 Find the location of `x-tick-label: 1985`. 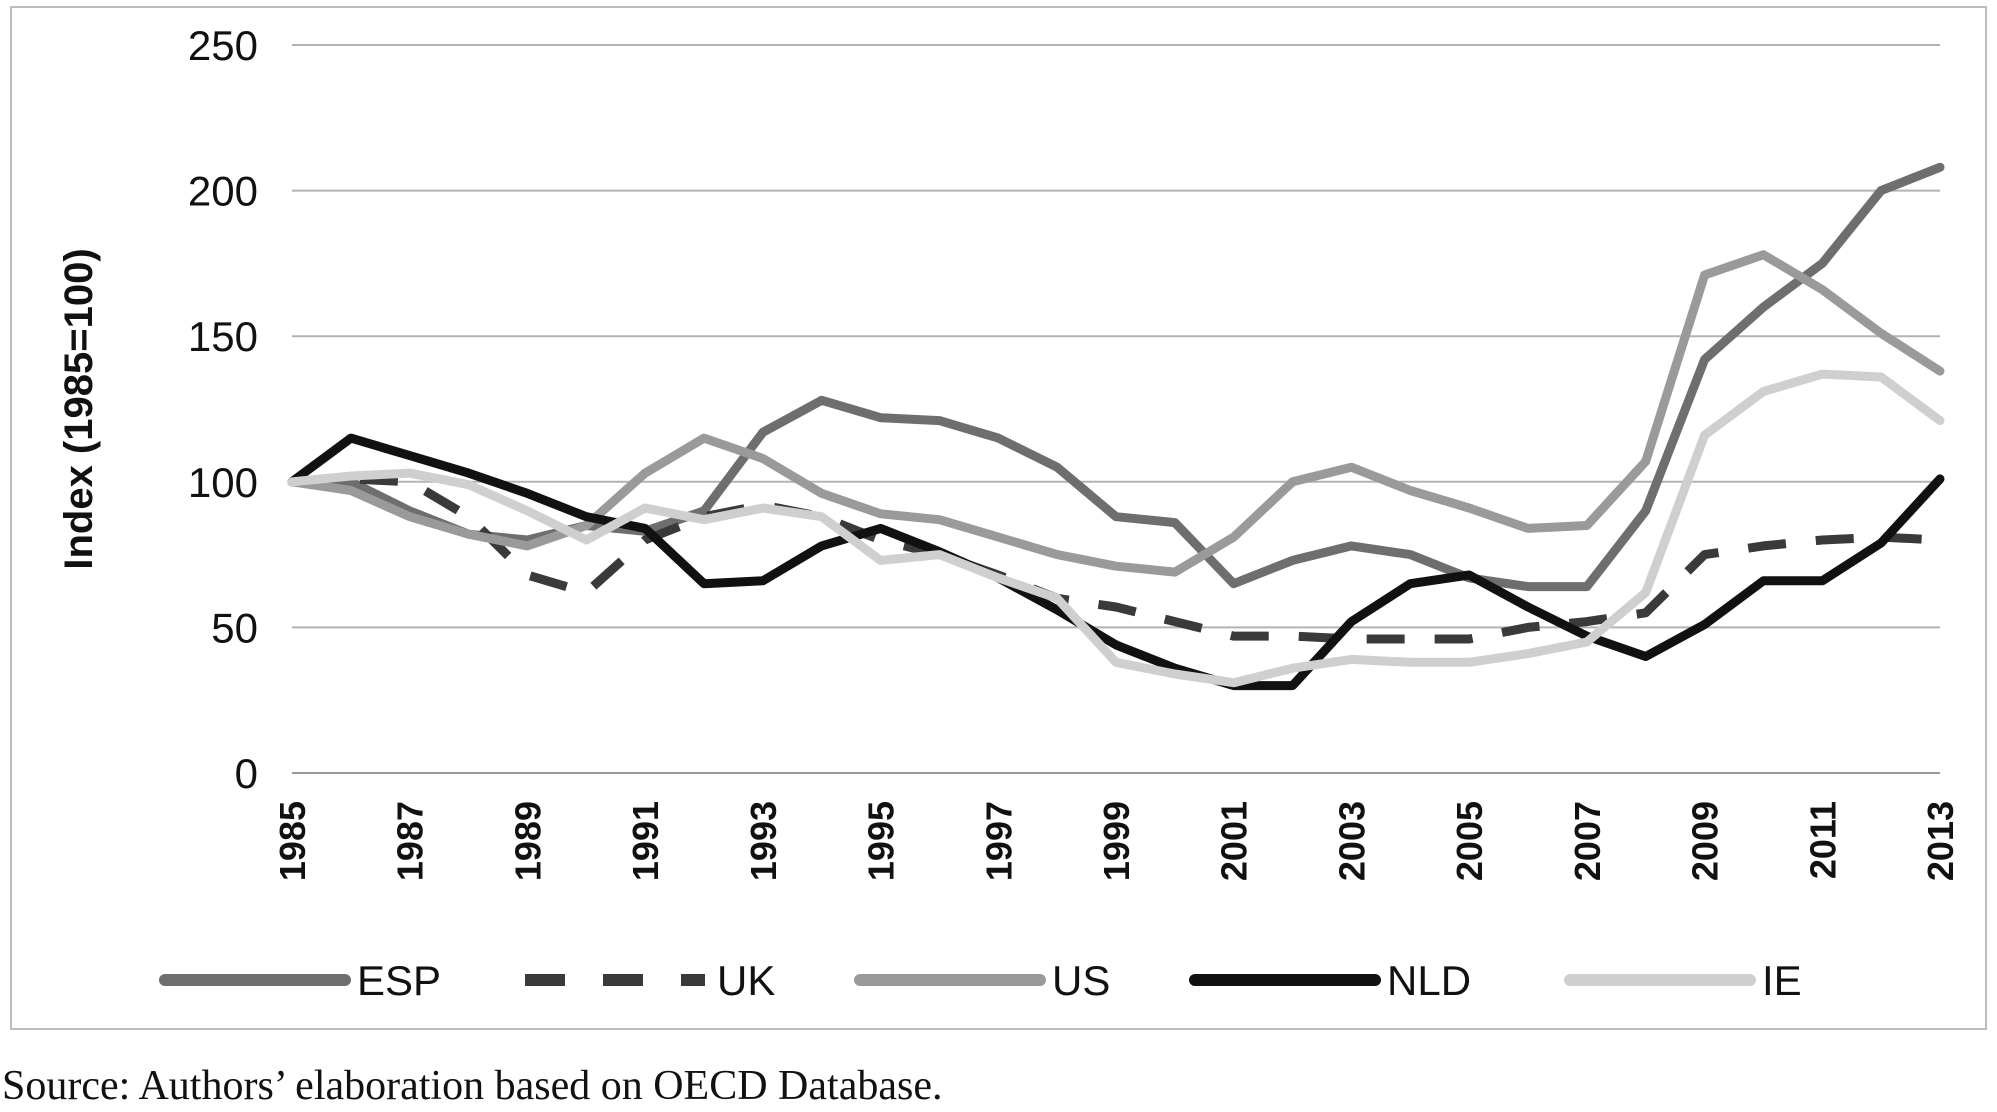

x-tick-label: 1985 is located at coordinates (292, 841).